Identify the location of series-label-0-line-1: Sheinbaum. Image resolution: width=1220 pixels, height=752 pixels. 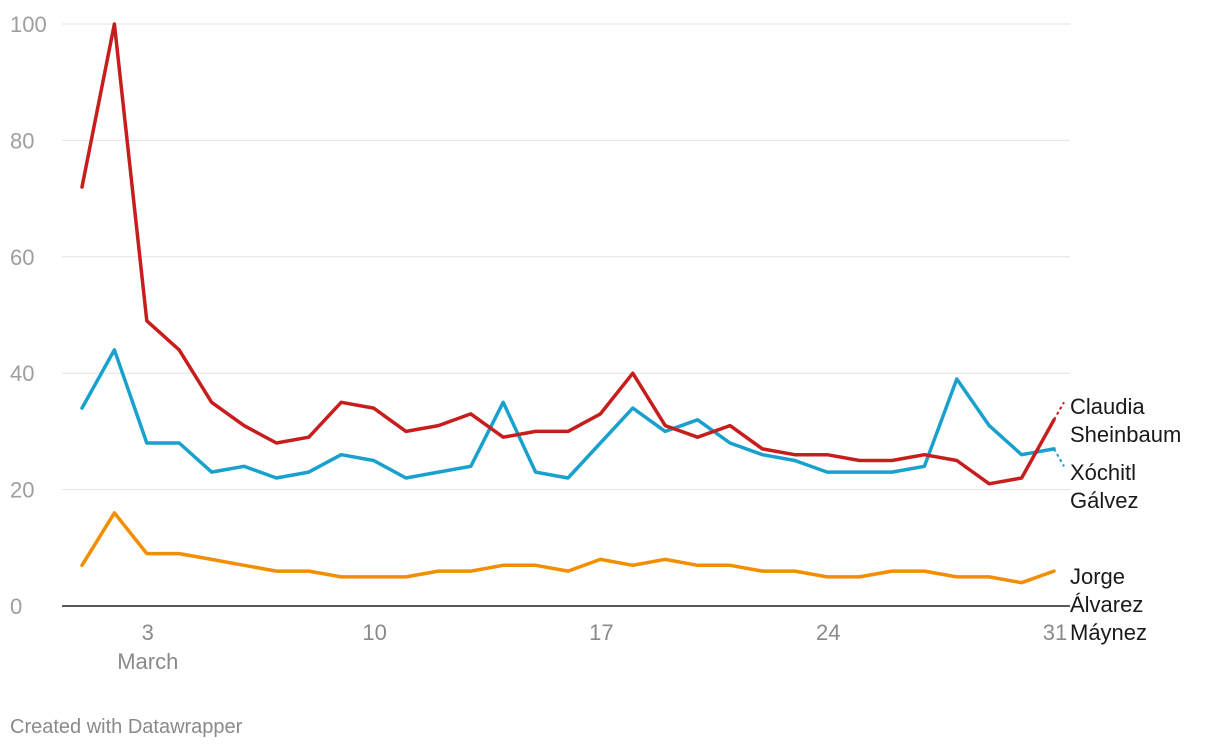
(1125, 434).